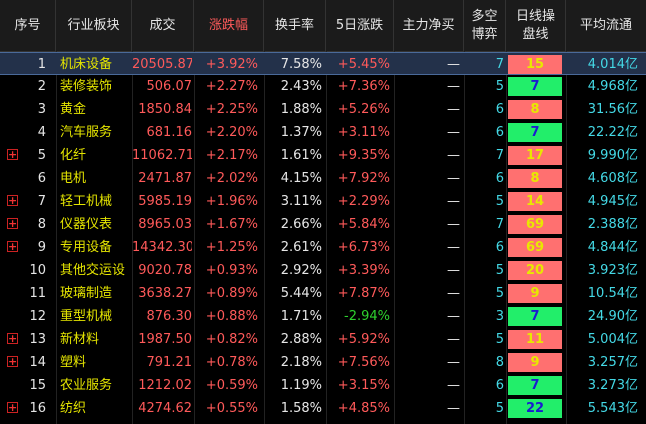  I want to click on row-bullbear: 8, so click(499, 362).